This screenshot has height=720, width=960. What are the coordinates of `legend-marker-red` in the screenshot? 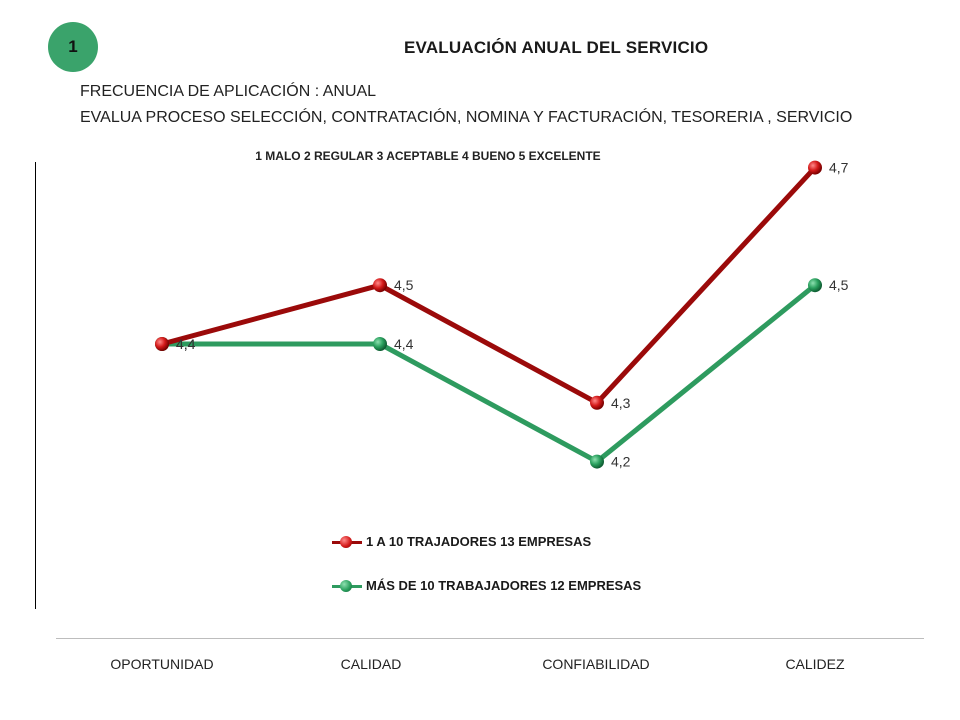 It's located at (346, 542).